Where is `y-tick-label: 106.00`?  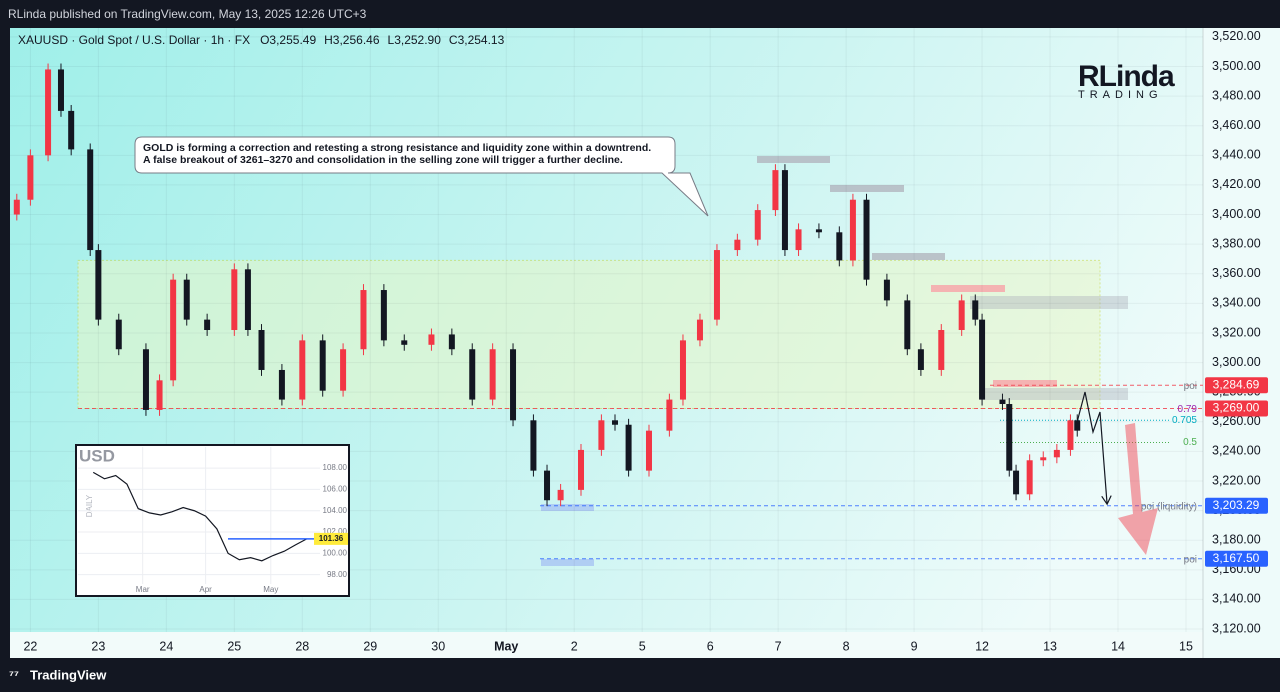
y-tick-label: 106.00 is located at coordinates (335, 489).